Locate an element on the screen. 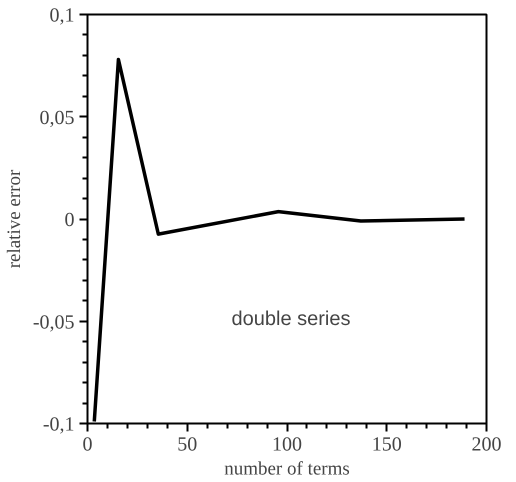  y-tick-label: 0,05 is located at coordinates (57, 117).